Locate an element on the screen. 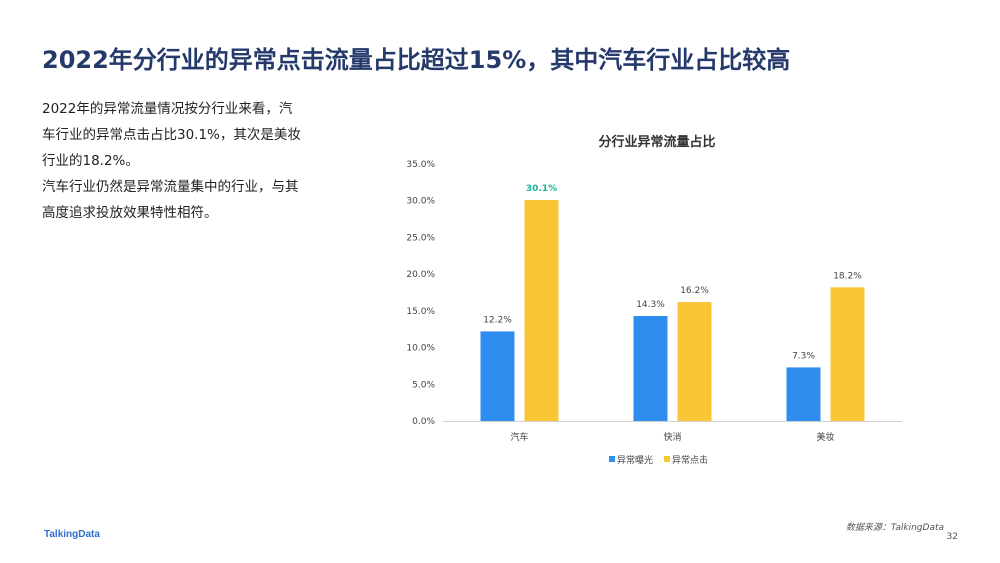  y-tick-label: 20.0% is located at coordinates (420, 275).